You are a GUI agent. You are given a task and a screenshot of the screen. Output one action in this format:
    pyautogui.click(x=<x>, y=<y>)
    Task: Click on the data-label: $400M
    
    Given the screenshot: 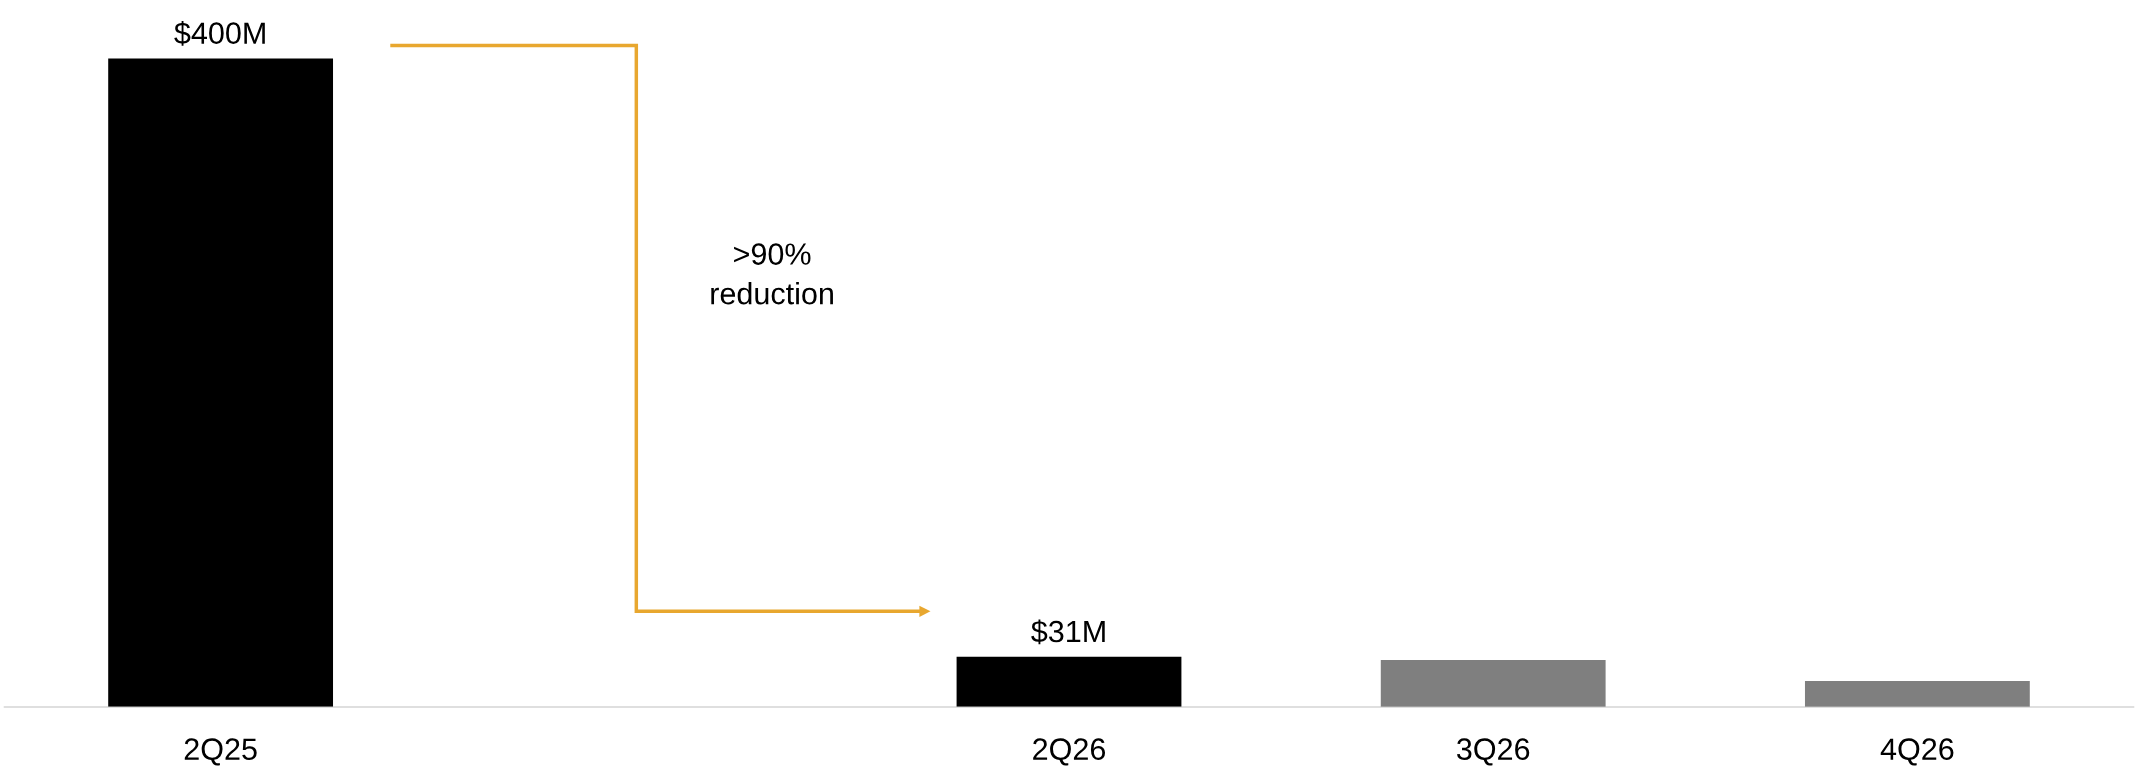 What is the action you would take?
    pyautogui.click(x=219, y=33)
    